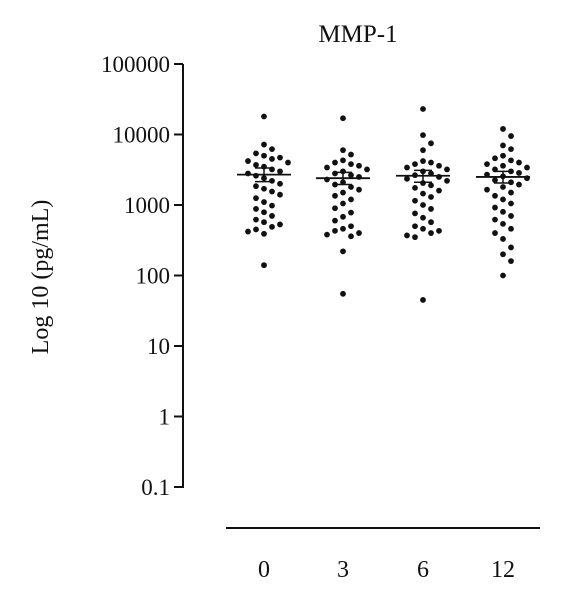 This screenshot has height=599, width=562. I want to click on y-axis-label: Log 10 (pg/mL), so click(41, 277).